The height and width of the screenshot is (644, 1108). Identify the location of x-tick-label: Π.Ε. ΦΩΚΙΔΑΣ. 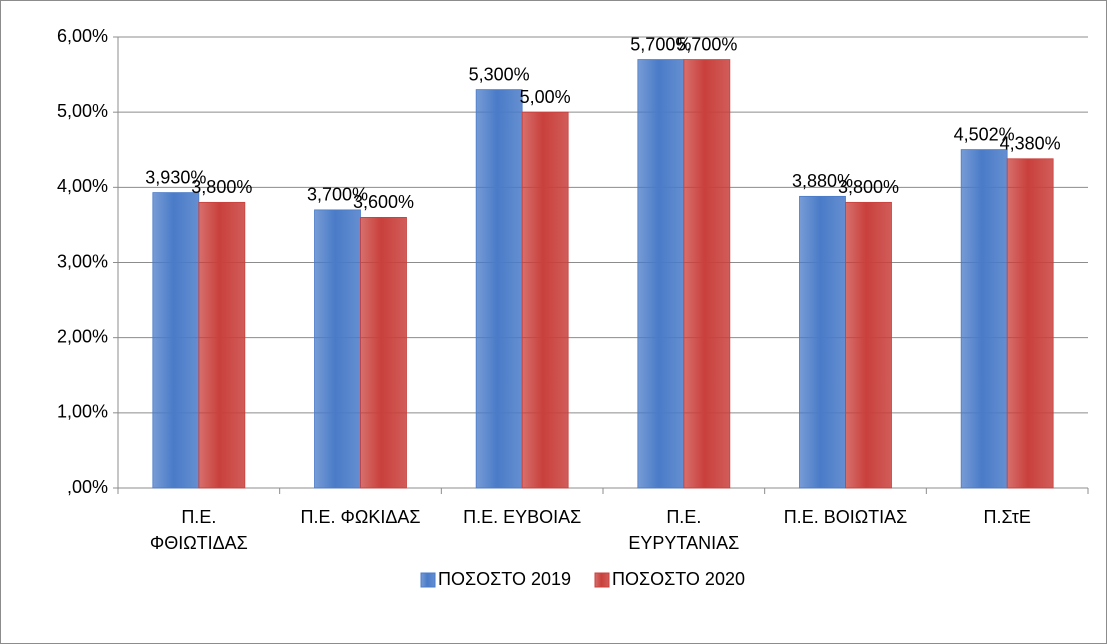
(361, 517).